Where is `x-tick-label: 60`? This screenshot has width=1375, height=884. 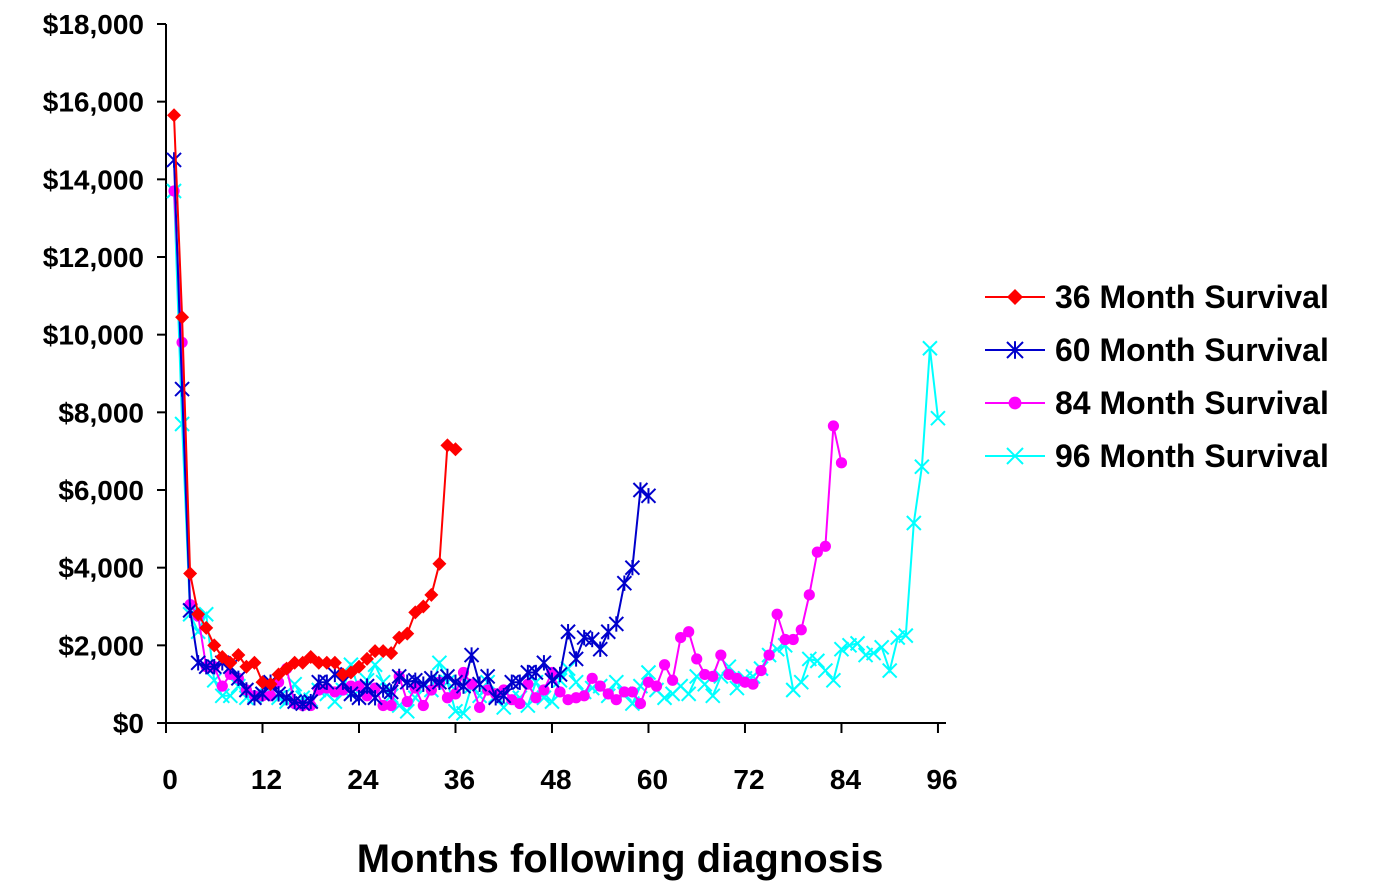
x-tick-label: 60 is located at coordinates (652, 779).